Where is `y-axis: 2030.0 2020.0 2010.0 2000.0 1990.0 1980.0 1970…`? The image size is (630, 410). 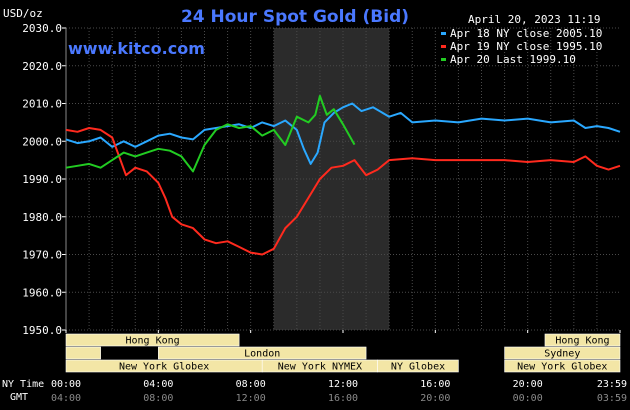
y-axis: 2030.0 2020.0 2010.0 2000.0 1990.0 1980.0 1970… is located at coordinates (44, 179).